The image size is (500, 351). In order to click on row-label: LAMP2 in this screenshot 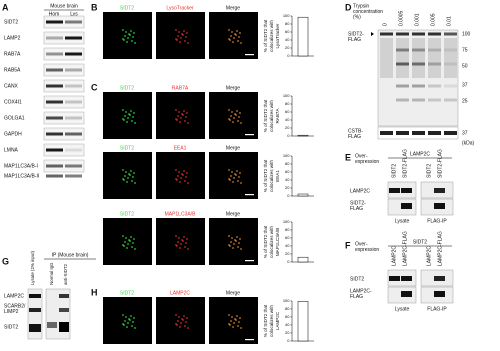, I will do `click(12, 38)`.